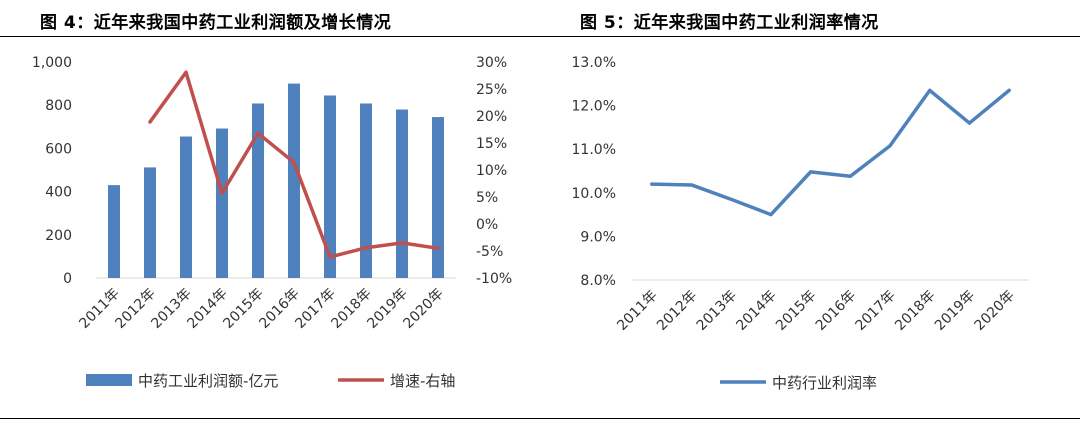  Describe the element at coordinates (771, 215) in the screenshot. I see `profit-margin-point-2014年` at that location.